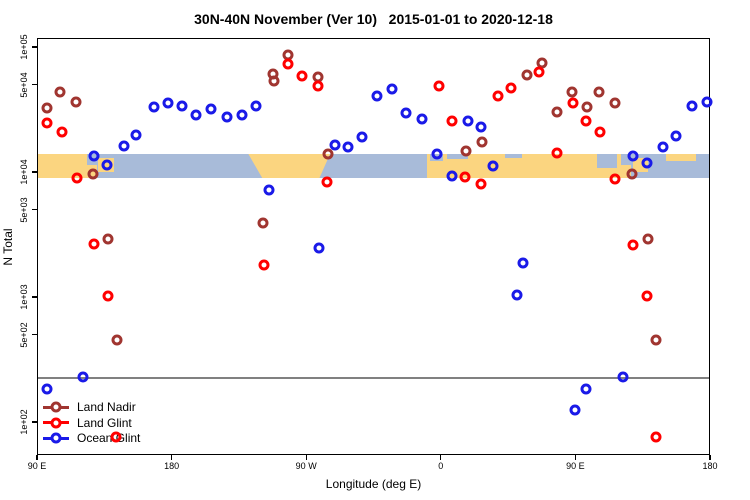 Image resolution: width=750 pixels, height=500 pixels. Describe the element at coordinates (306, 466) in the screenshot. I see `x-tick-label: 90 W` at that location.